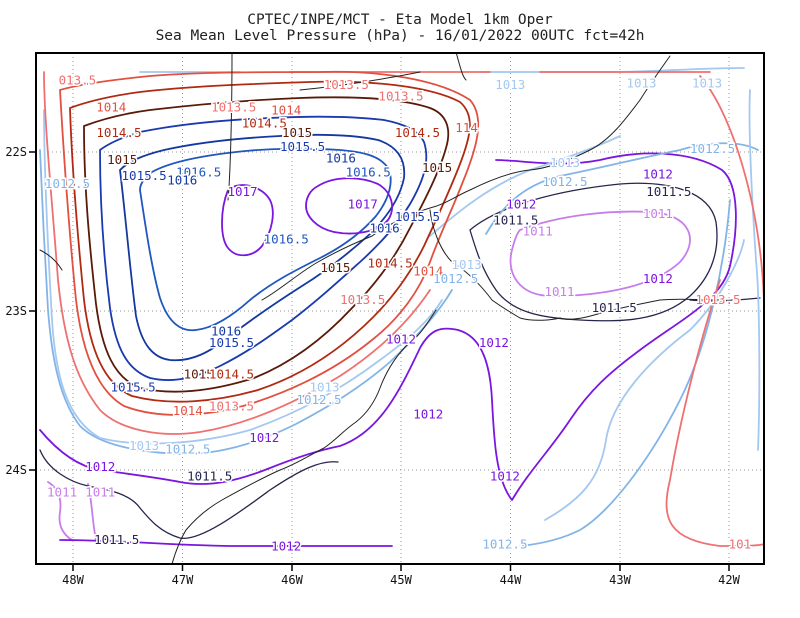 Image resolution: width=800 pixels, height=618 pixels. Describe the element at coordinates (455, 278) in the screenshot. I see `contour-label-41: 1012.5` at that location.